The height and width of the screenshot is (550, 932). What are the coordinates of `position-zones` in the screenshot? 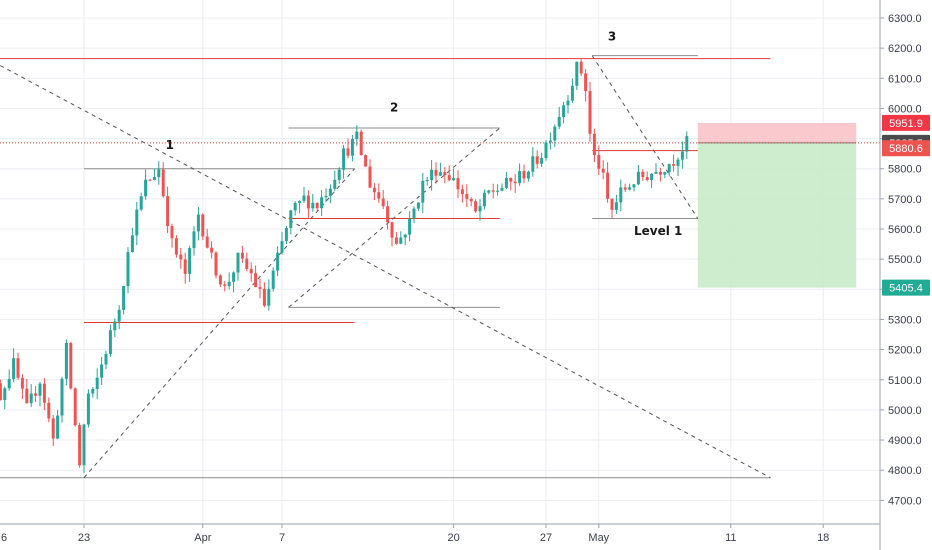 It's located at (777, 205).